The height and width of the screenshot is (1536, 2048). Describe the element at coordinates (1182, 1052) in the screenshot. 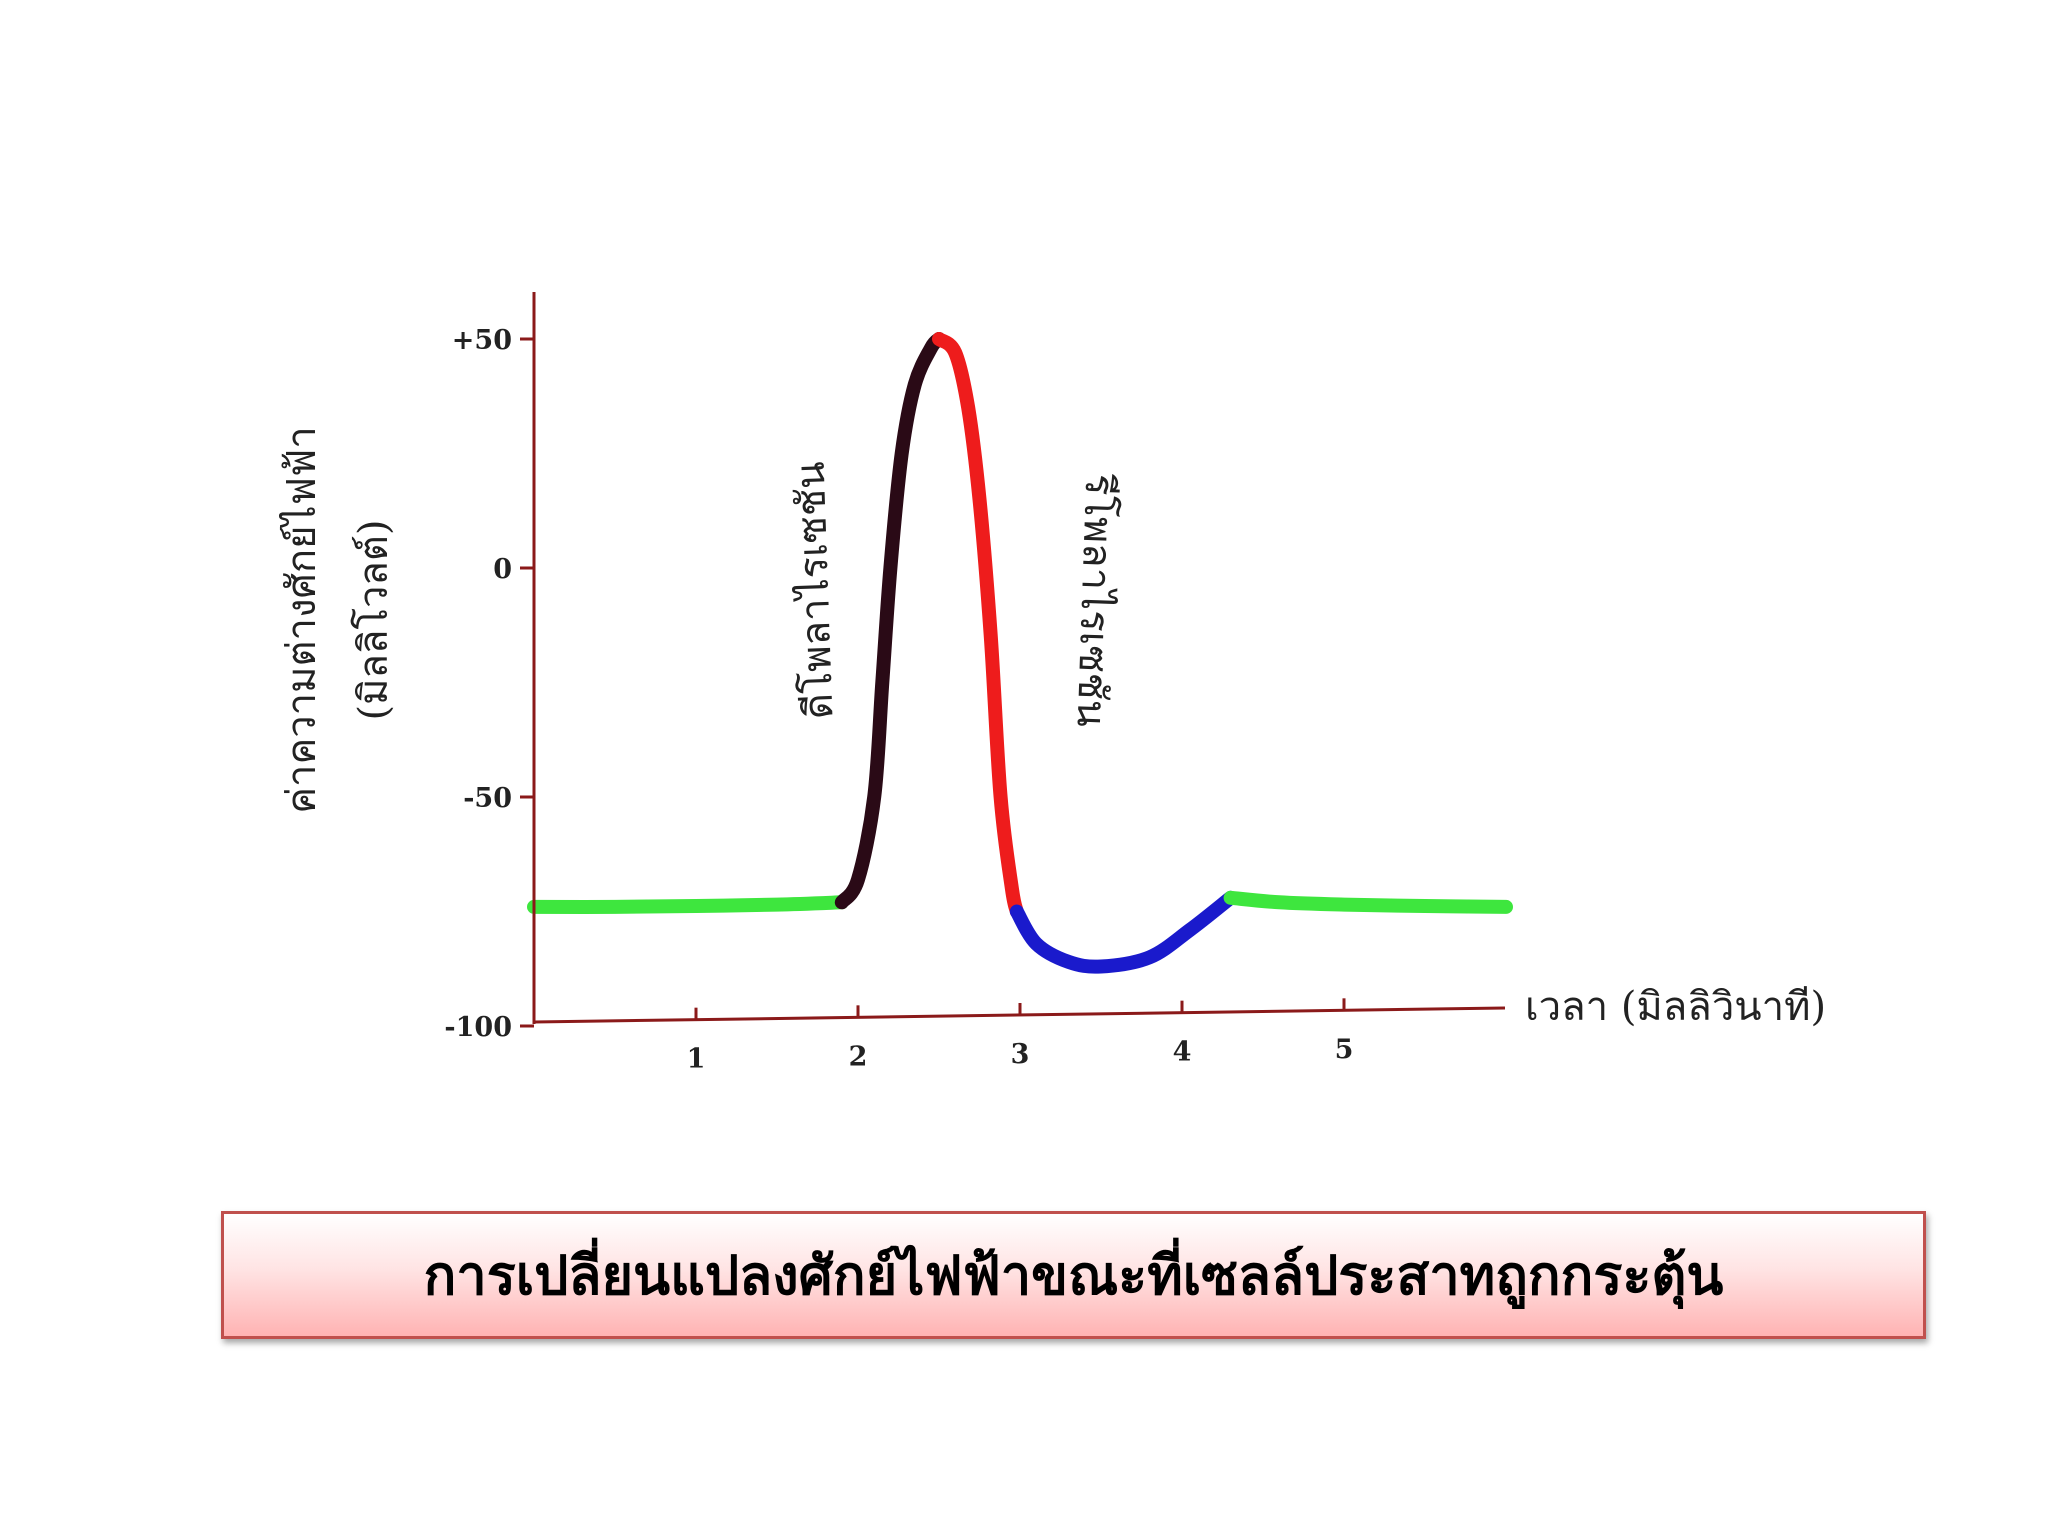

I see `x-tick-label: 4` at that location.